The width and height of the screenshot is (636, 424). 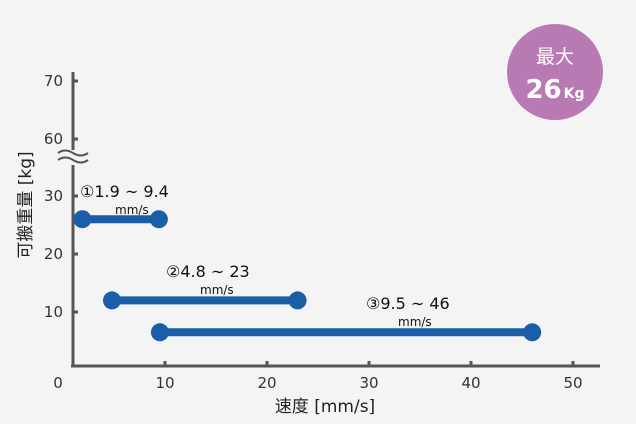 What do you see at coordinates (58, 383) in the screenshot?
I see `x-tick-label: 0` at bounding box center [58, 383].